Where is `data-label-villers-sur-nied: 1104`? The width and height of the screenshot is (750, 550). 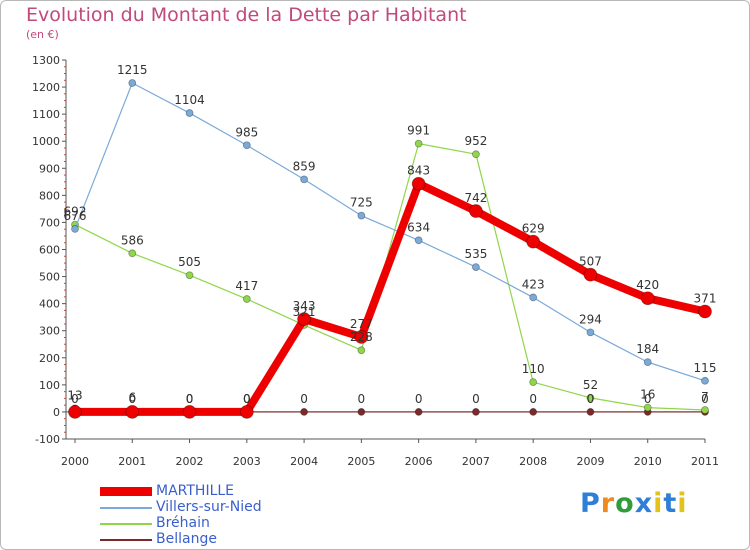 data-label-villers-sur-nied: 1104 is located at coordinates (189, 100).